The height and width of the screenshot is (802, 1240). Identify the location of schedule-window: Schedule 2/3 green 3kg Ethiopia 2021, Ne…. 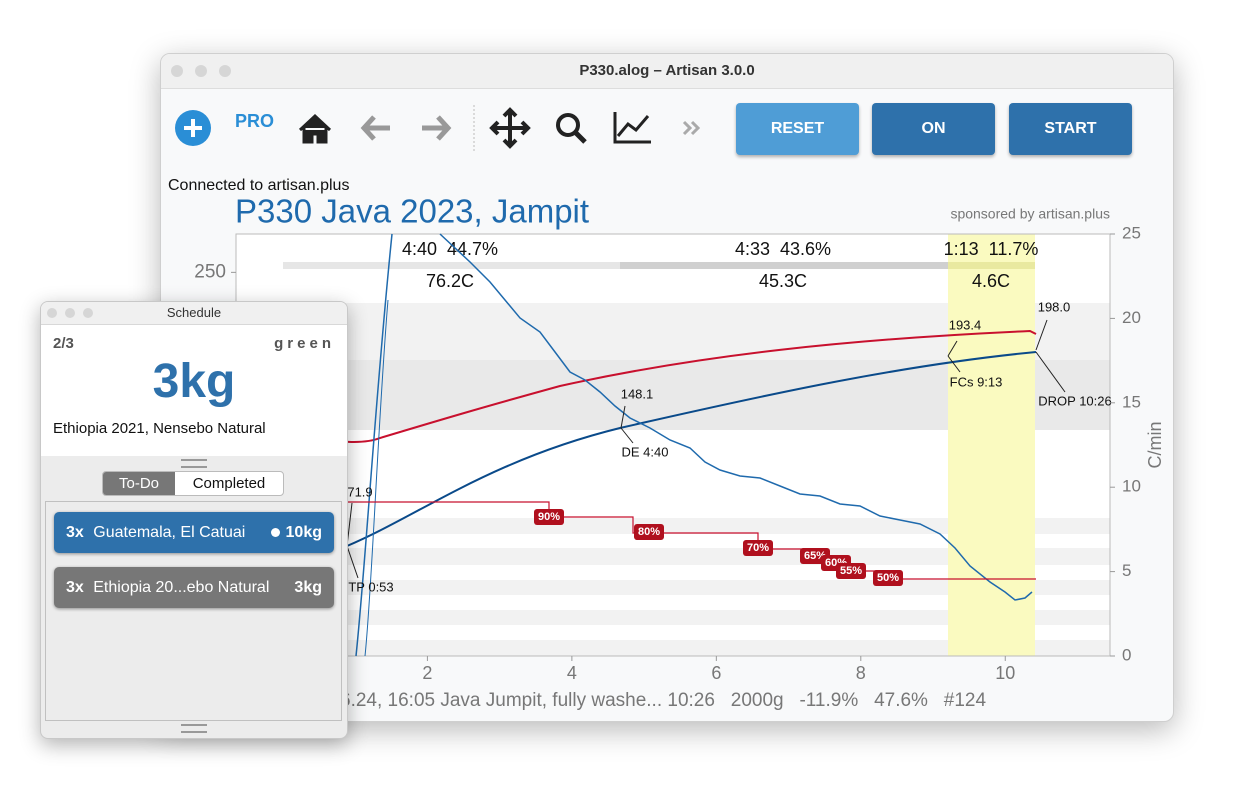
(194, 520).